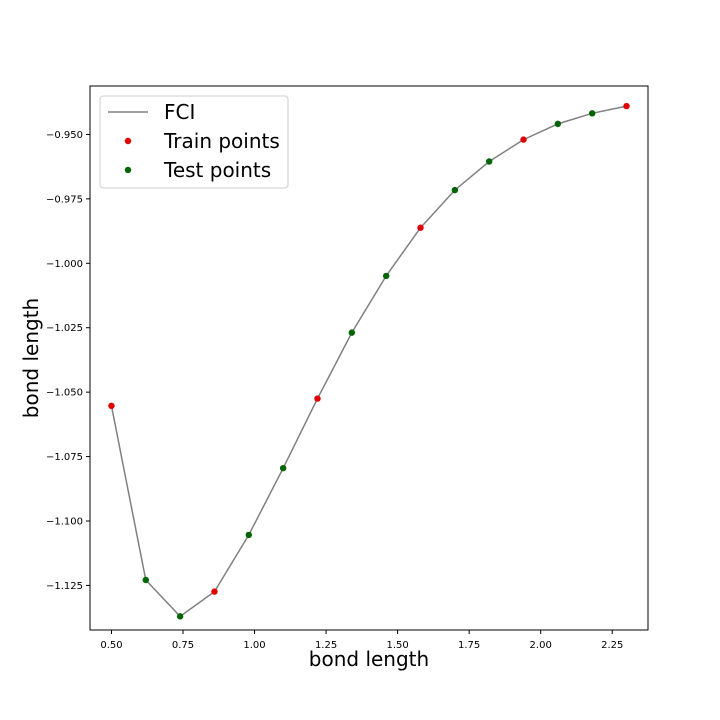 The image size is (720, 720). Describe the element at coordinates (217, 170) in the screenshot. I see `legend-label: Test points` at that location.